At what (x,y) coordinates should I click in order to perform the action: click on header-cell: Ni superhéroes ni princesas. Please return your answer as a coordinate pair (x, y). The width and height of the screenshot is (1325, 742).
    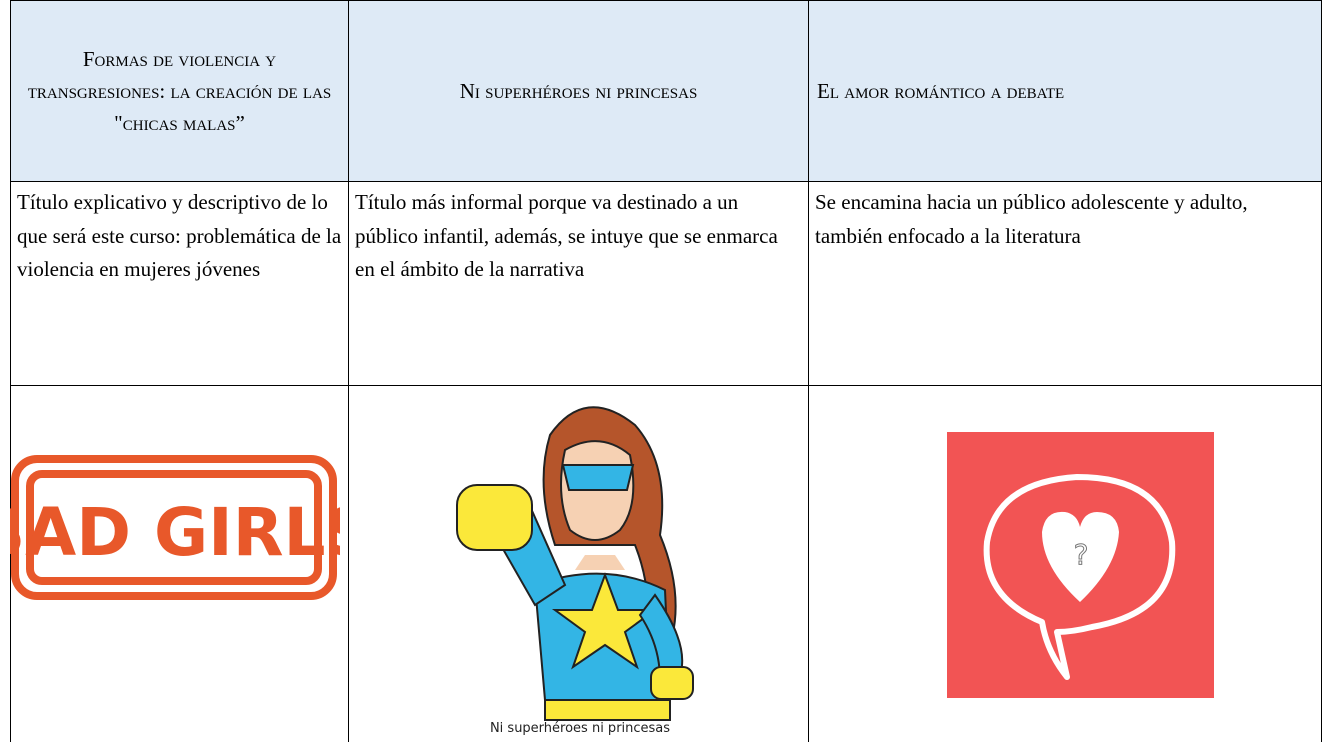
    Looking at the image, I should click on (578, 91).